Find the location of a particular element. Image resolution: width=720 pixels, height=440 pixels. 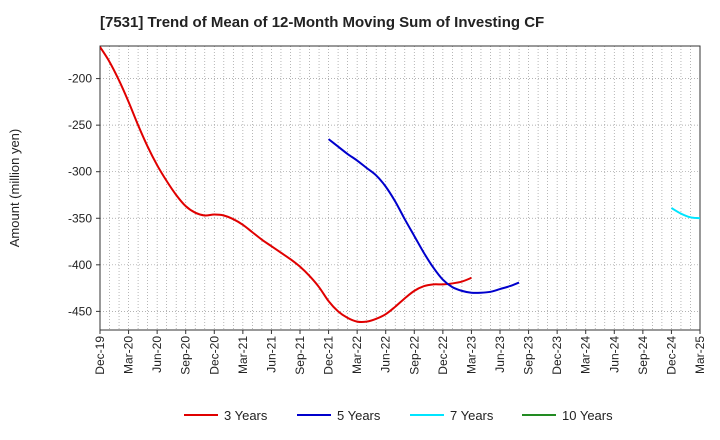

x-tick-label: Sep-24 is located at coordinates (643, 355).